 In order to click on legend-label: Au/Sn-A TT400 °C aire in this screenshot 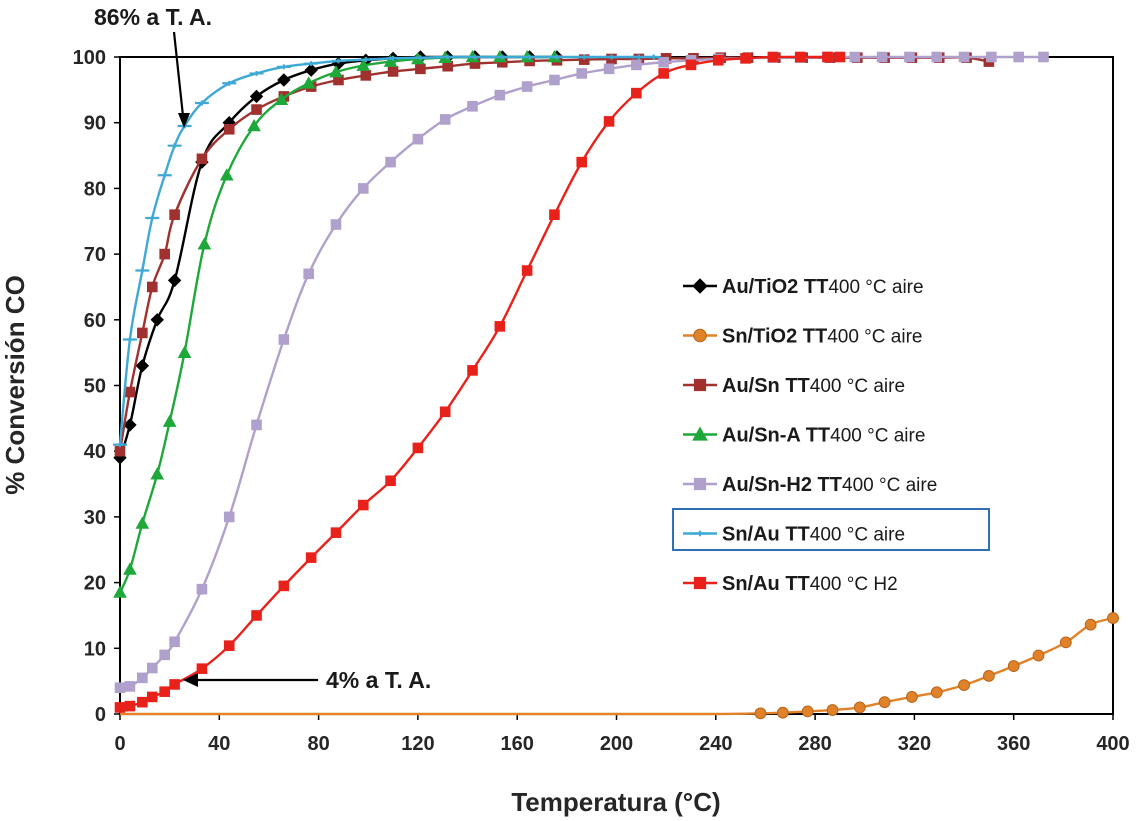, I will do `click(823, 436)`.